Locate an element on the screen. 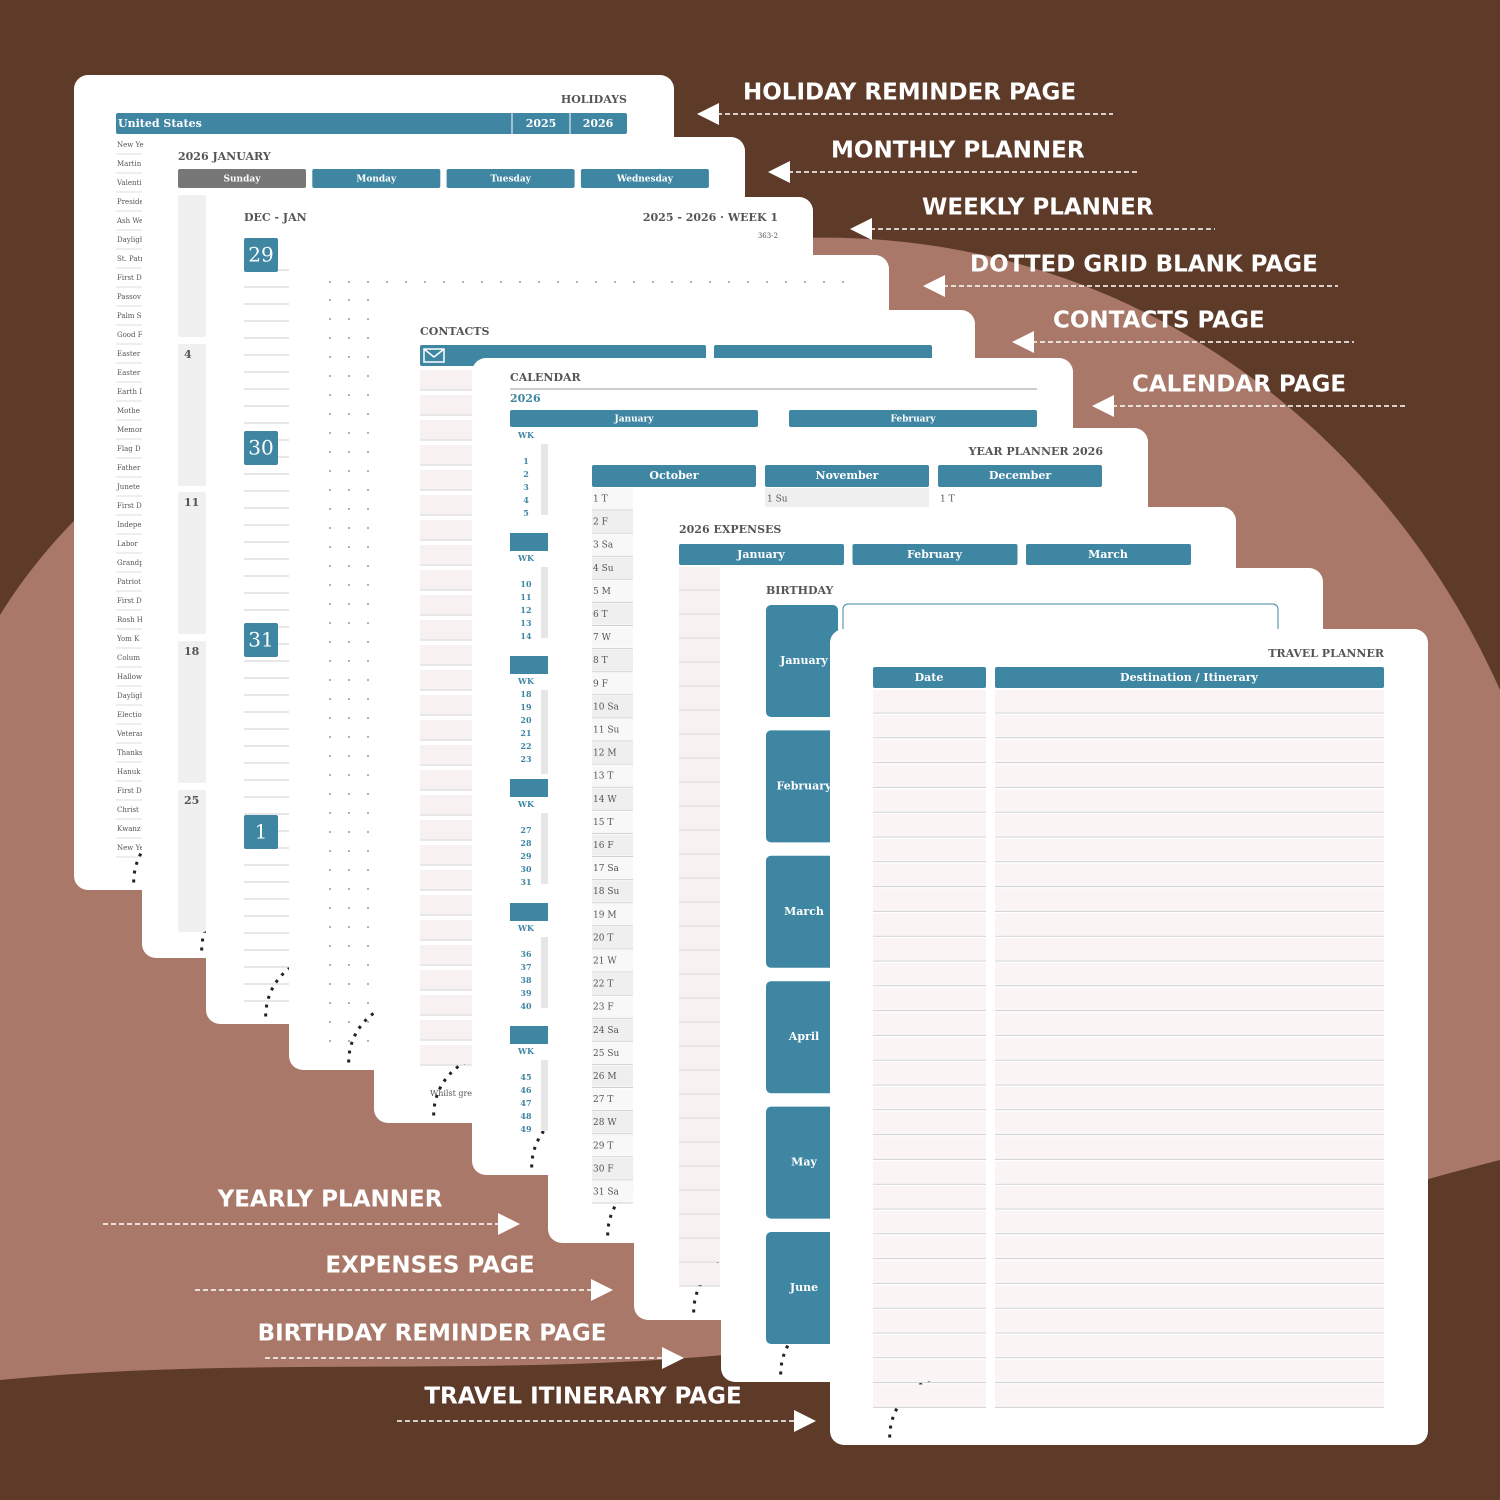 The height and width of the screenshot is (1500, 1500). day: 25 Su is located at coordinates (606, 1054).